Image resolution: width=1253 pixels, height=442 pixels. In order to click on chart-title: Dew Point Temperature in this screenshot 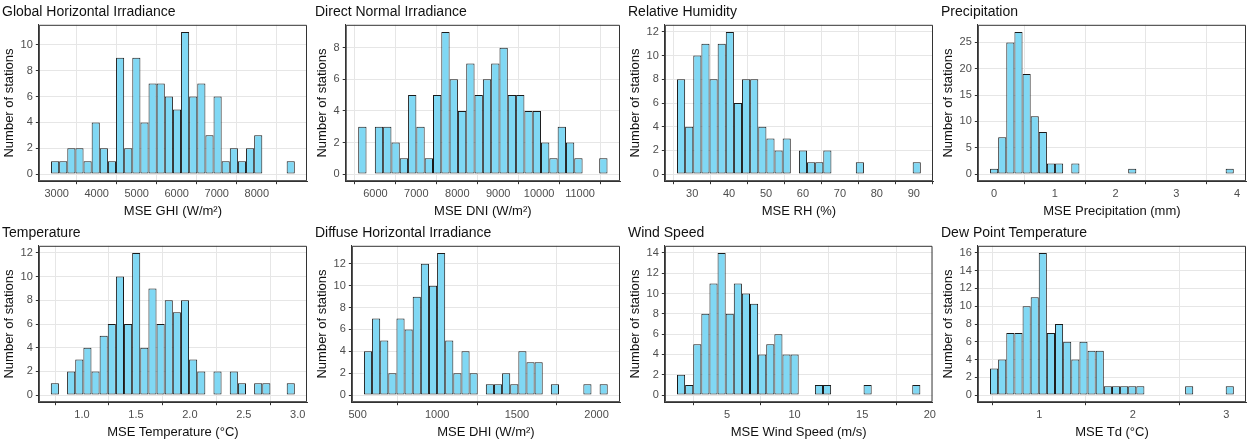, I will do `click(1014, 232)`.